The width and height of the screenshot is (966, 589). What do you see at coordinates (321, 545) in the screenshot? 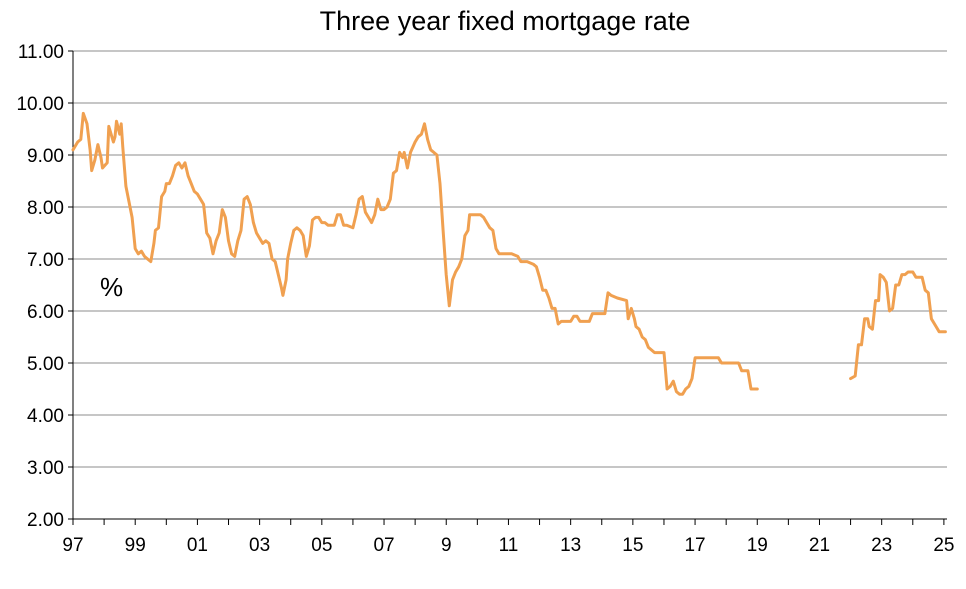
I see `x-tick-label: 05` at bounding box center [321, 545].